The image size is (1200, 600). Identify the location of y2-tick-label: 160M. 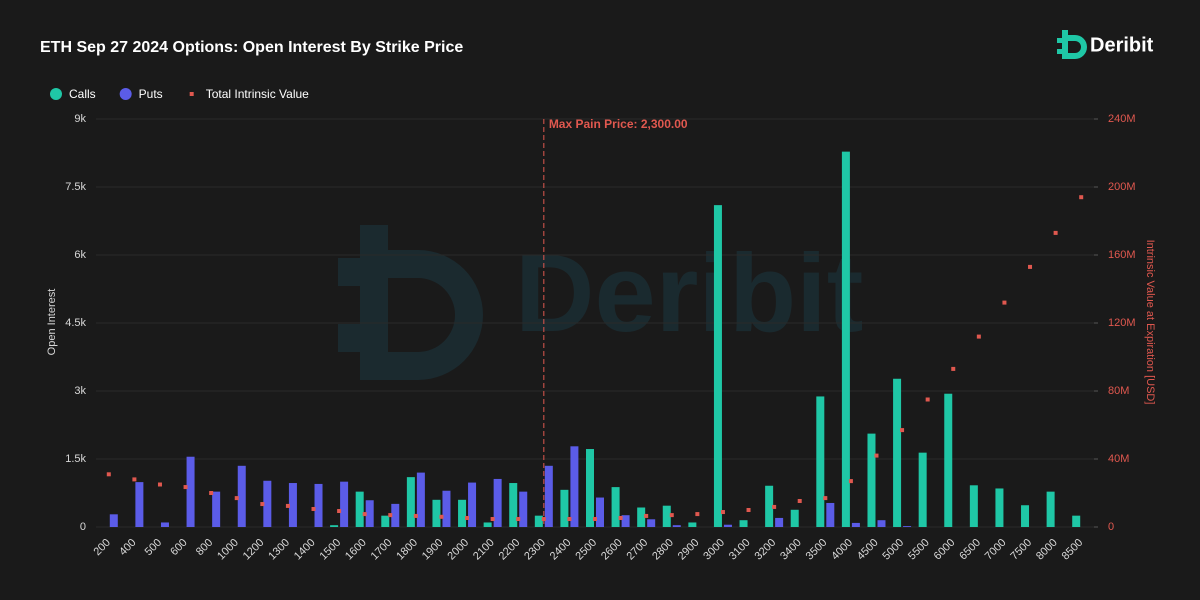
(1122, 255).